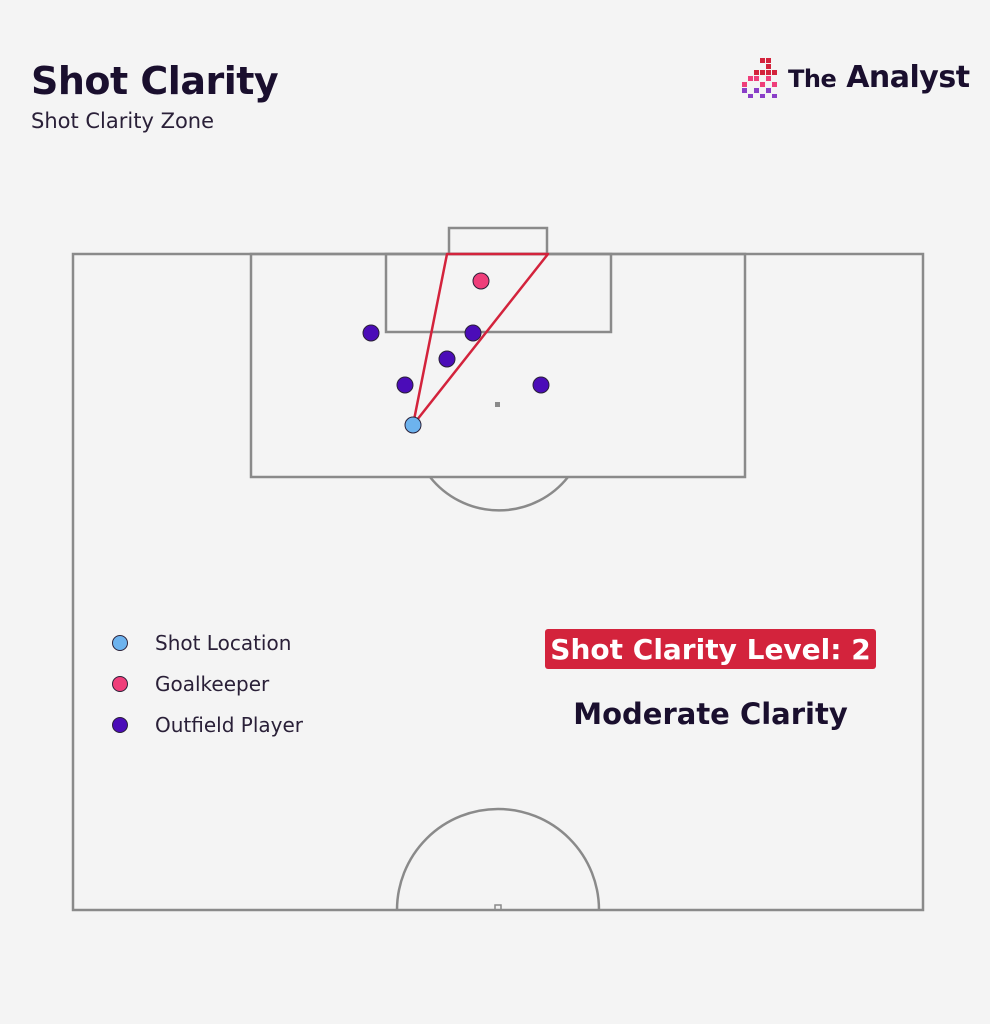 Image resolution: width=990 pixels, height=1024 pixels. I want to click on brand-logo-group: The Analyst, so click(854, 78).